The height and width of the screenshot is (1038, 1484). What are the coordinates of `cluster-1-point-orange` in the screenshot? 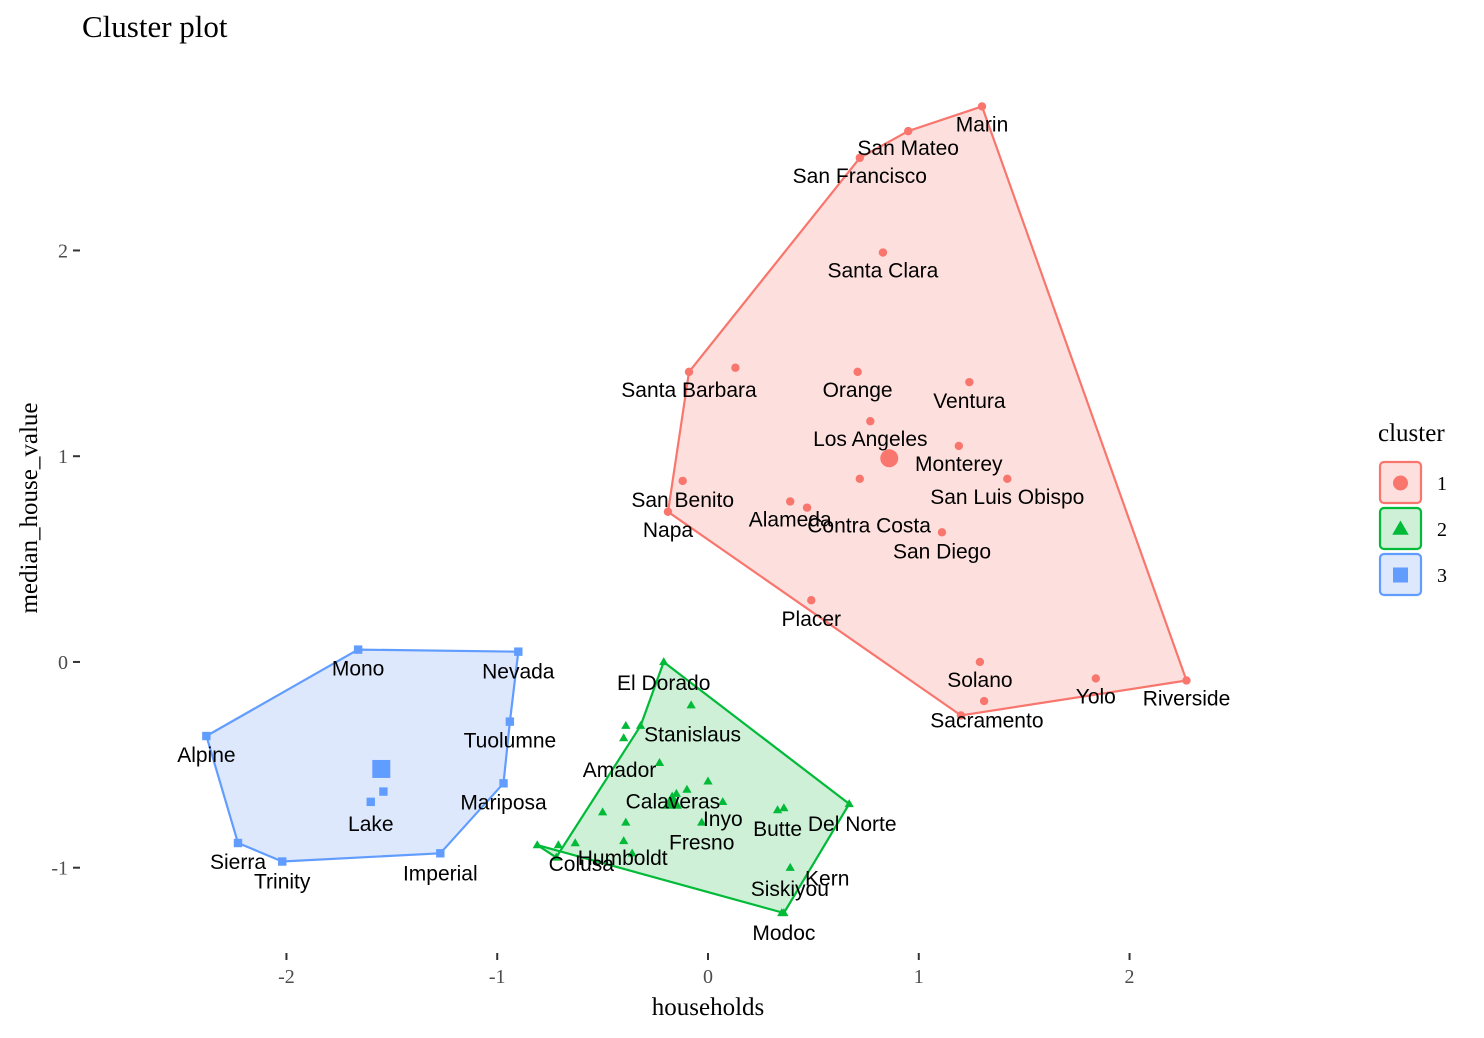 It's located at (857, 372).